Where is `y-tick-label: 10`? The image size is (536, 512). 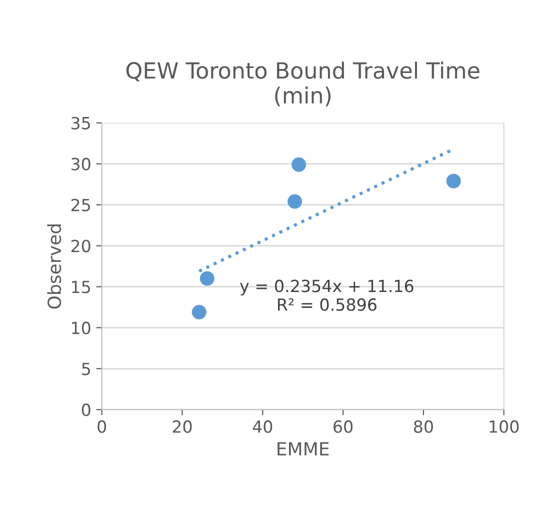 y-tick-label: 10 is located at coordinates (81, 328).